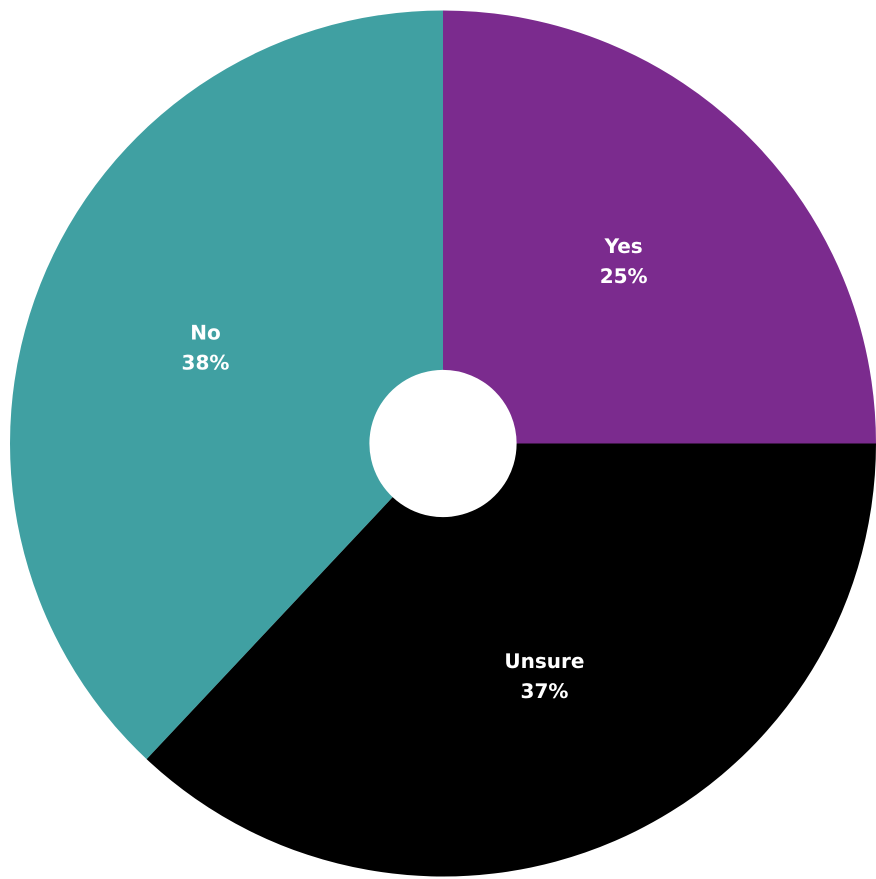 The height and width of the screenshot is (879, 876). Describe the element at coordinates (624, 276) in the screenshot. I see `data-label: 25%` at that location.